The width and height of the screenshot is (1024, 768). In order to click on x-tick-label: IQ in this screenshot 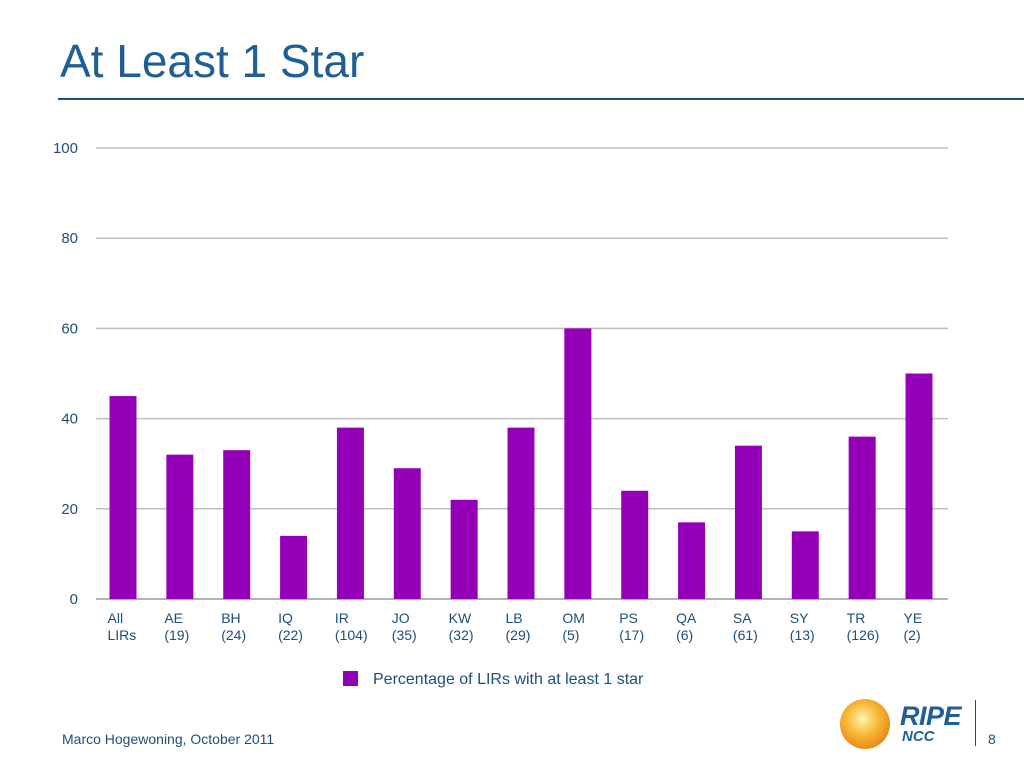, I will do `click(285, 618)`.